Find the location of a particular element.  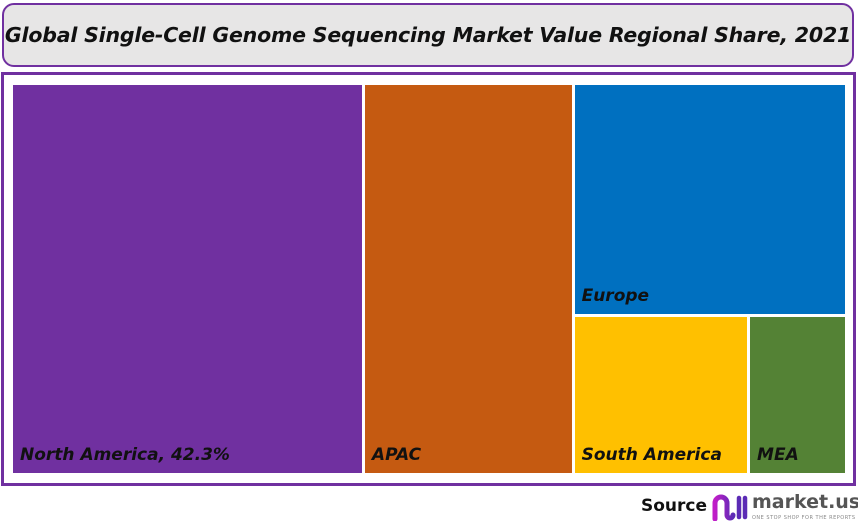

brand-name: market.us is located at coordinates (805, 502).